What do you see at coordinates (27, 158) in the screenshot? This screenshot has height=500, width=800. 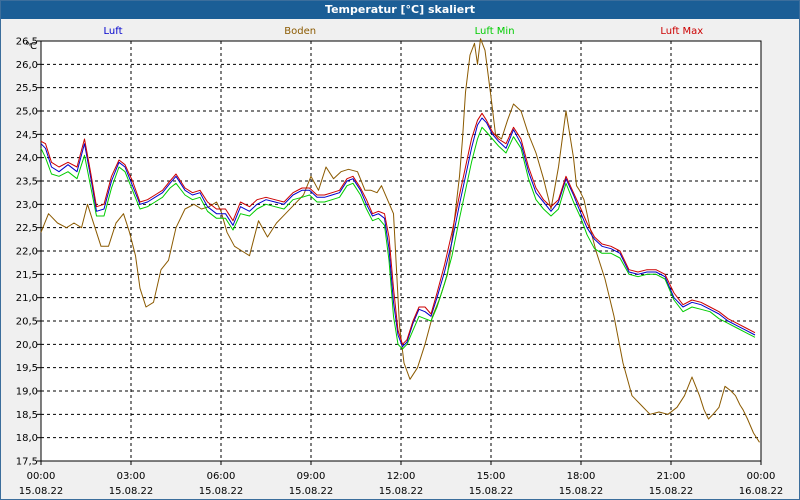 I see `y-tick-label: 24,0` at bounding box center [27, 158].